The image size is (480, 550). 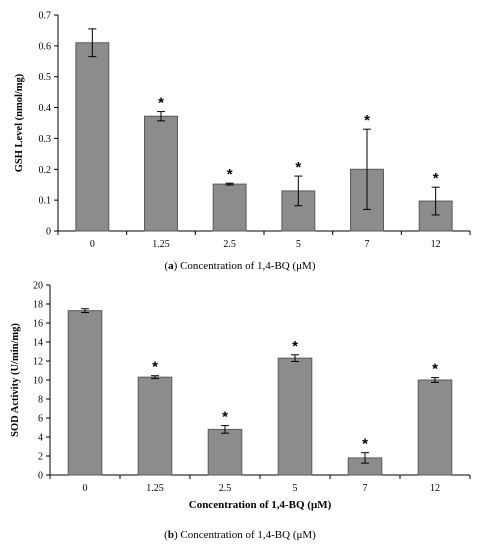 What do you see at coordinates (45, 139) in the screenshot?
I see `chart0-y-tick-label: 0.3` at bounding box center [45, 139].